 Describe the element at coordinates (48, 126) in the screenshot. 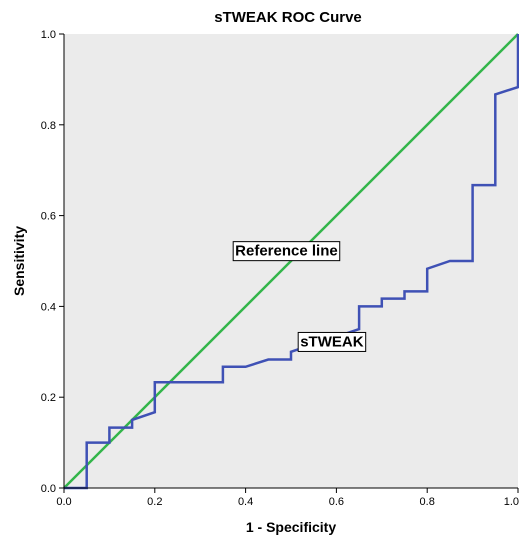

I see `y-tick-label: 0.8` at that location.